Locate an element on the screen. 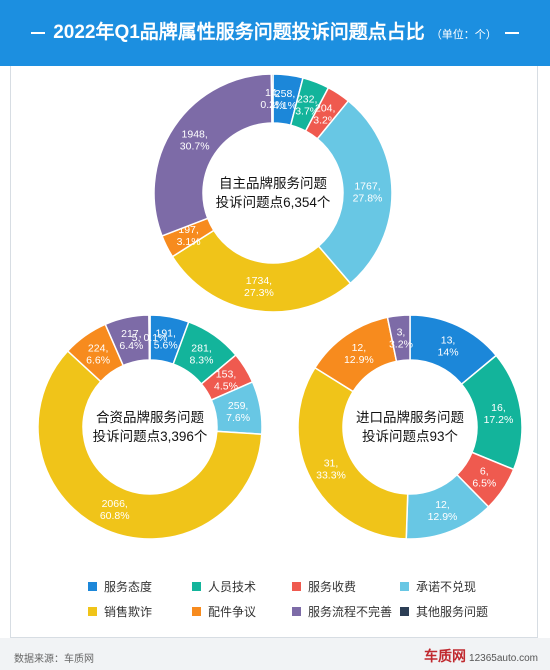 The height and width of the screenshot is (670, 550). page-title: 2022年Q1品牌属性服务问题投诉问题点占比 （单位：个） is located at coordinates (275, 34).